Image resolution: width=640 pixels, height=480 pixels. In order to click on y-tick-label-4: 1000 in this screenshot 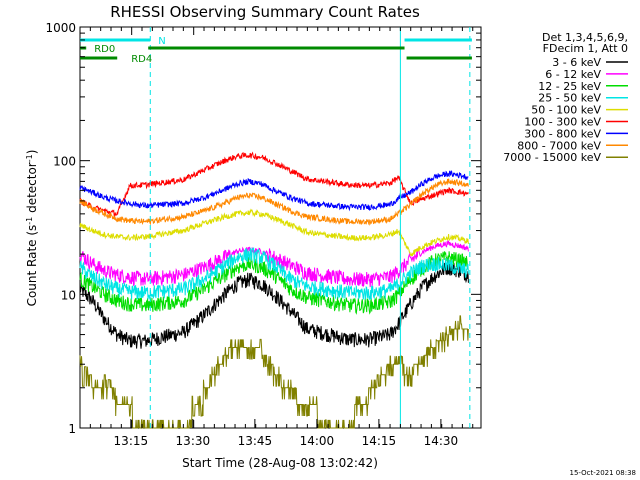, I will do `click(60, 28)`.